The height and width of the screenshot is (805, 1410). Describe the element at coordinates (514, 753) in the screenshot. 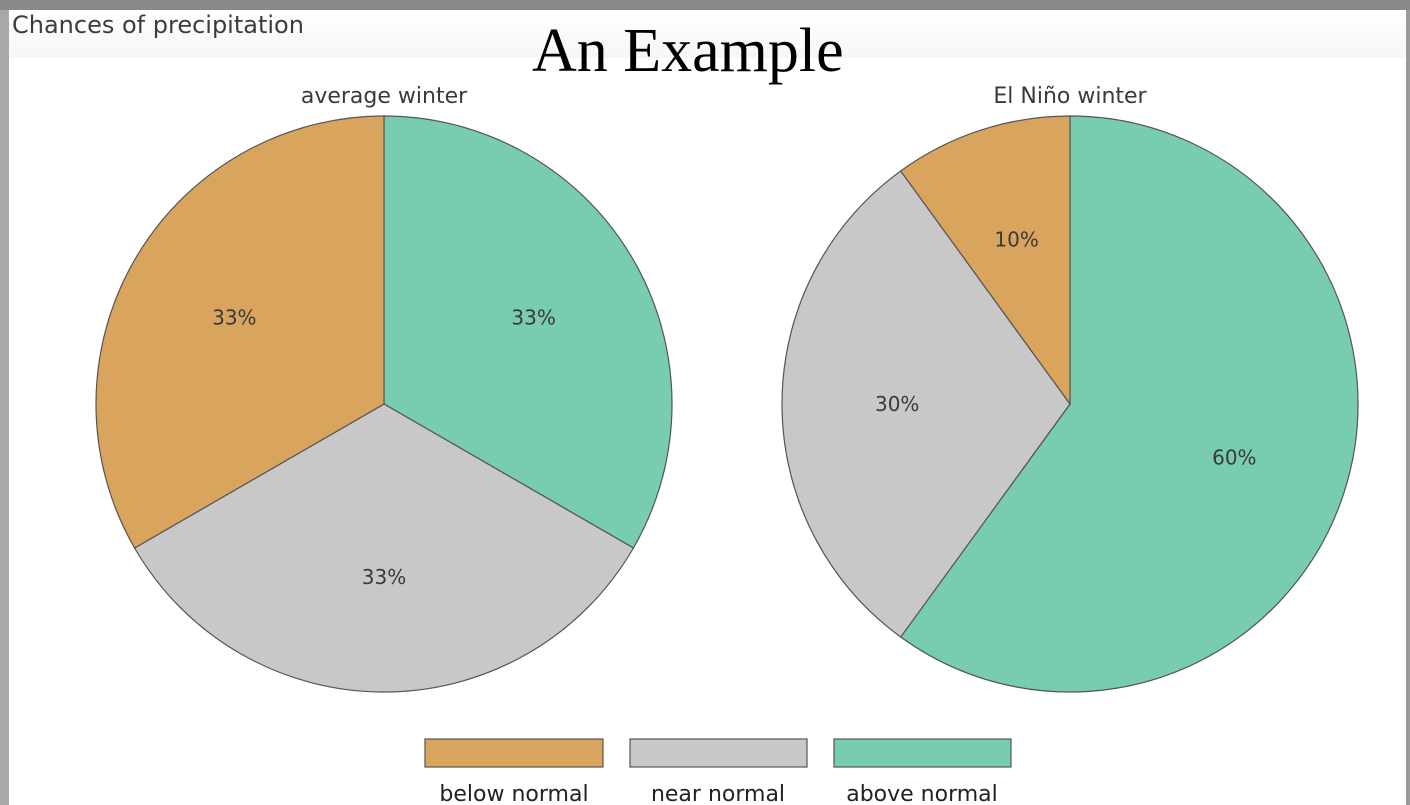

I see `legend-swatch-below-normal` at that location.